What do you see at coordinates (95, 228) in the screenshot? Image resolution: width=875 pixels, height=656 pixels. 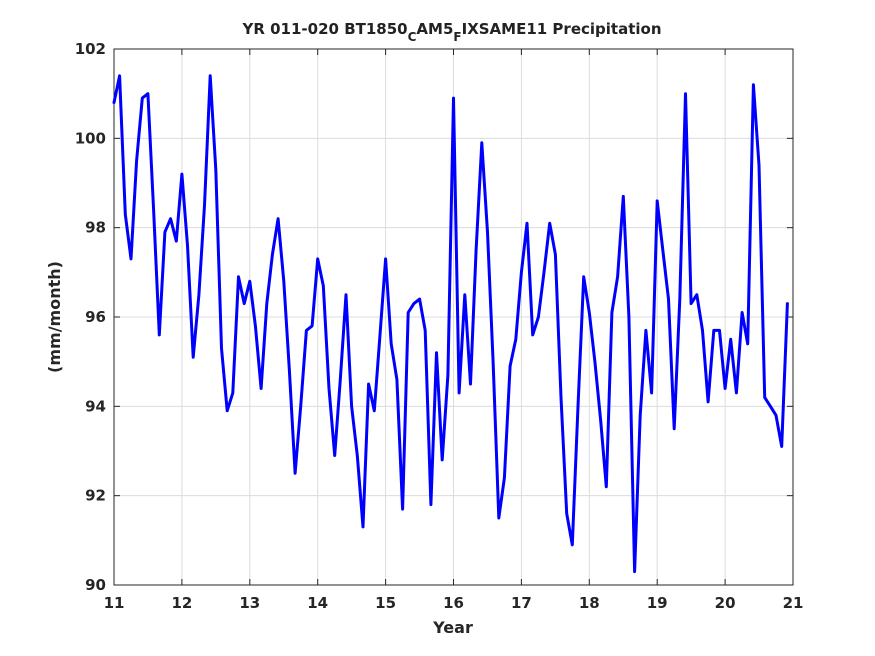 I see `y-tick-label: 98` at bounding box center [95, 228].